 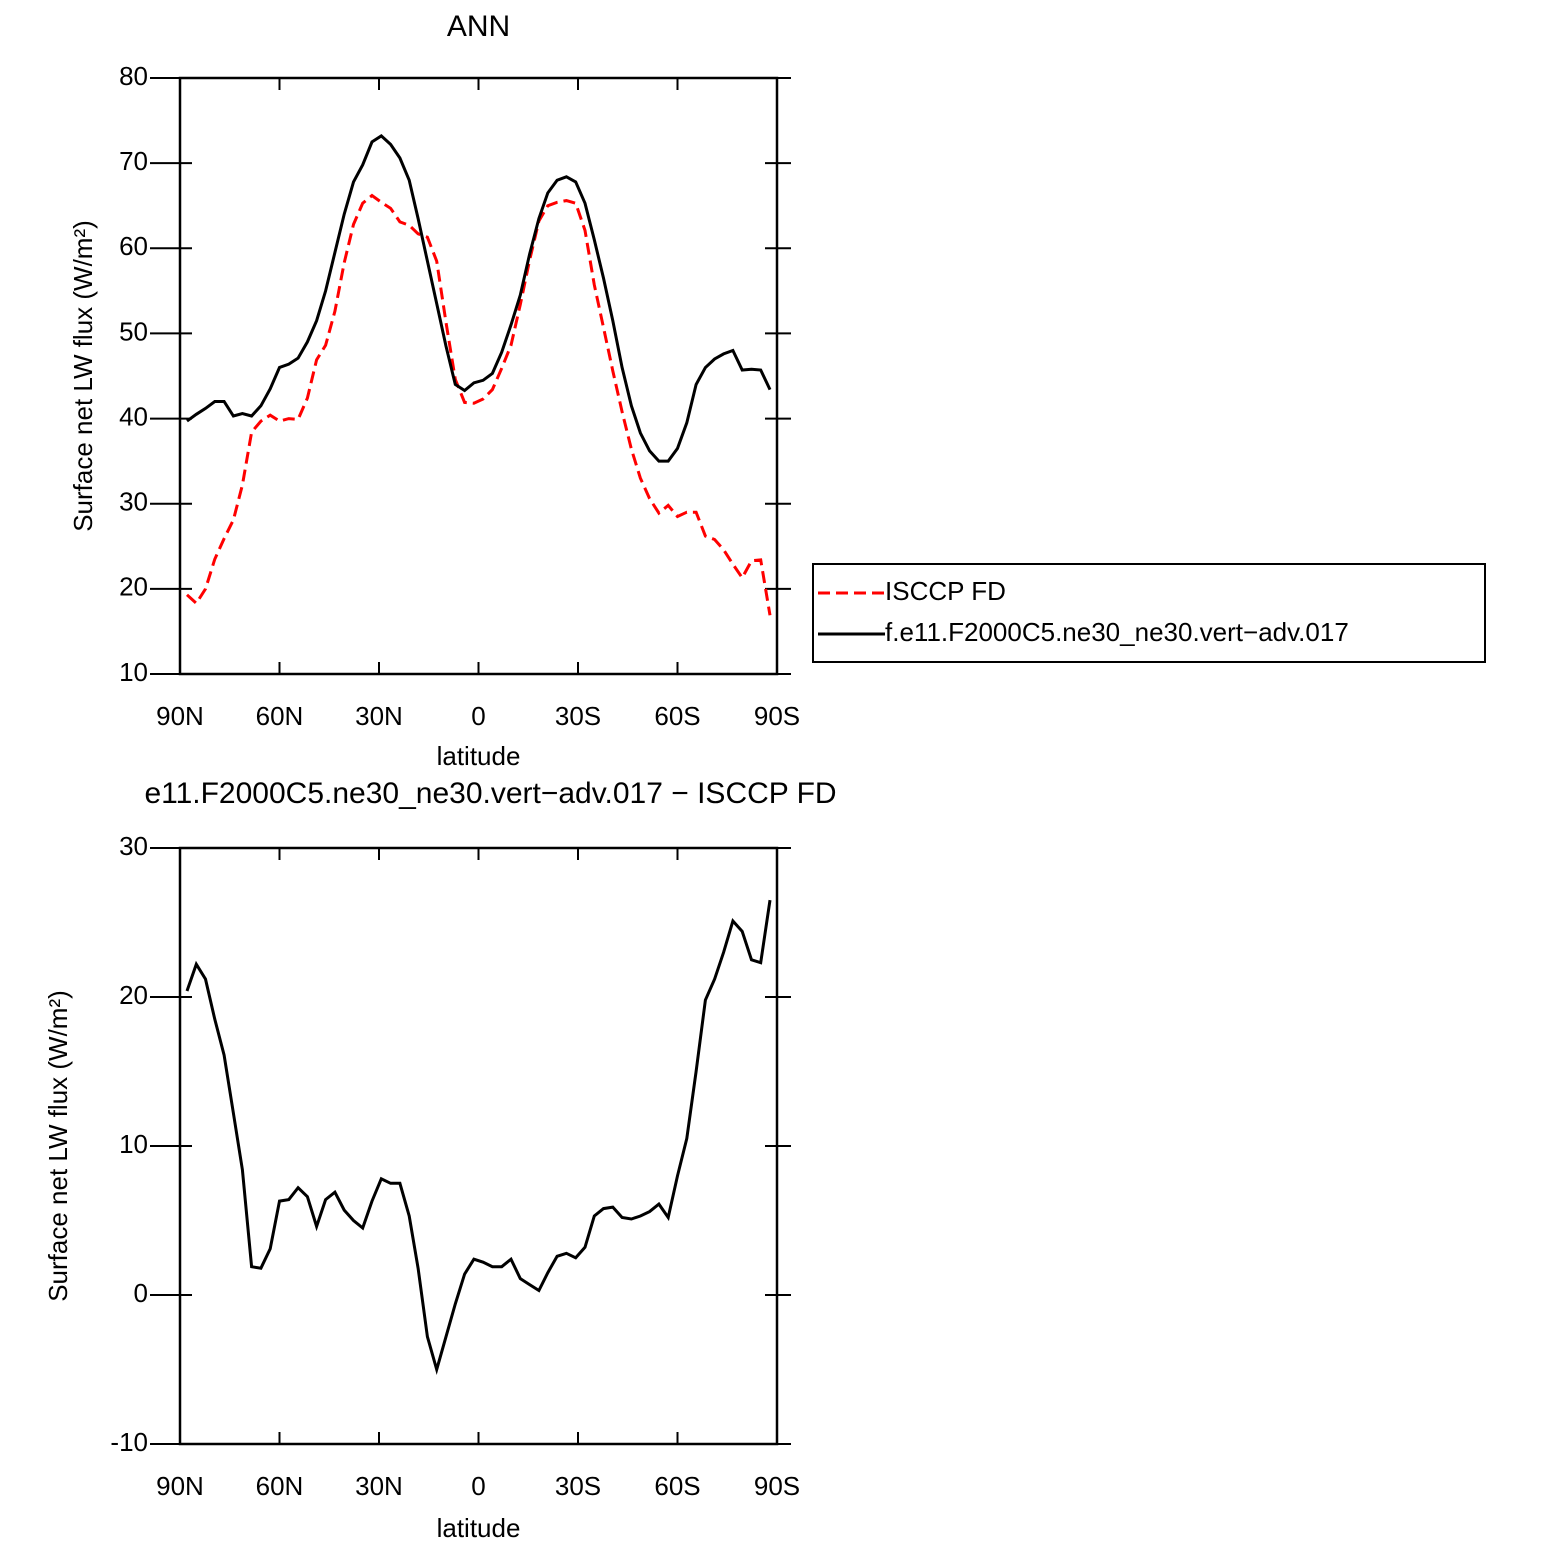 I want to click on legend-box, so click(x=1149, y=613).